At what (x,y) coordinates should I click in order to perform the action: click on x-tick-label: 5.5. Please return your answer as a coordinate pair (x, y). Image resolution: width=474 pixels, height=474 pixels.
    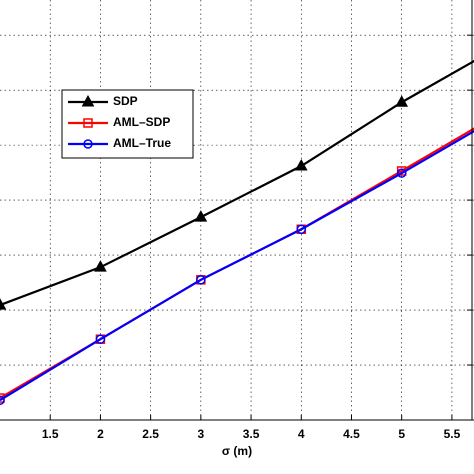
    Looking at the image, I should click on (452, 434).